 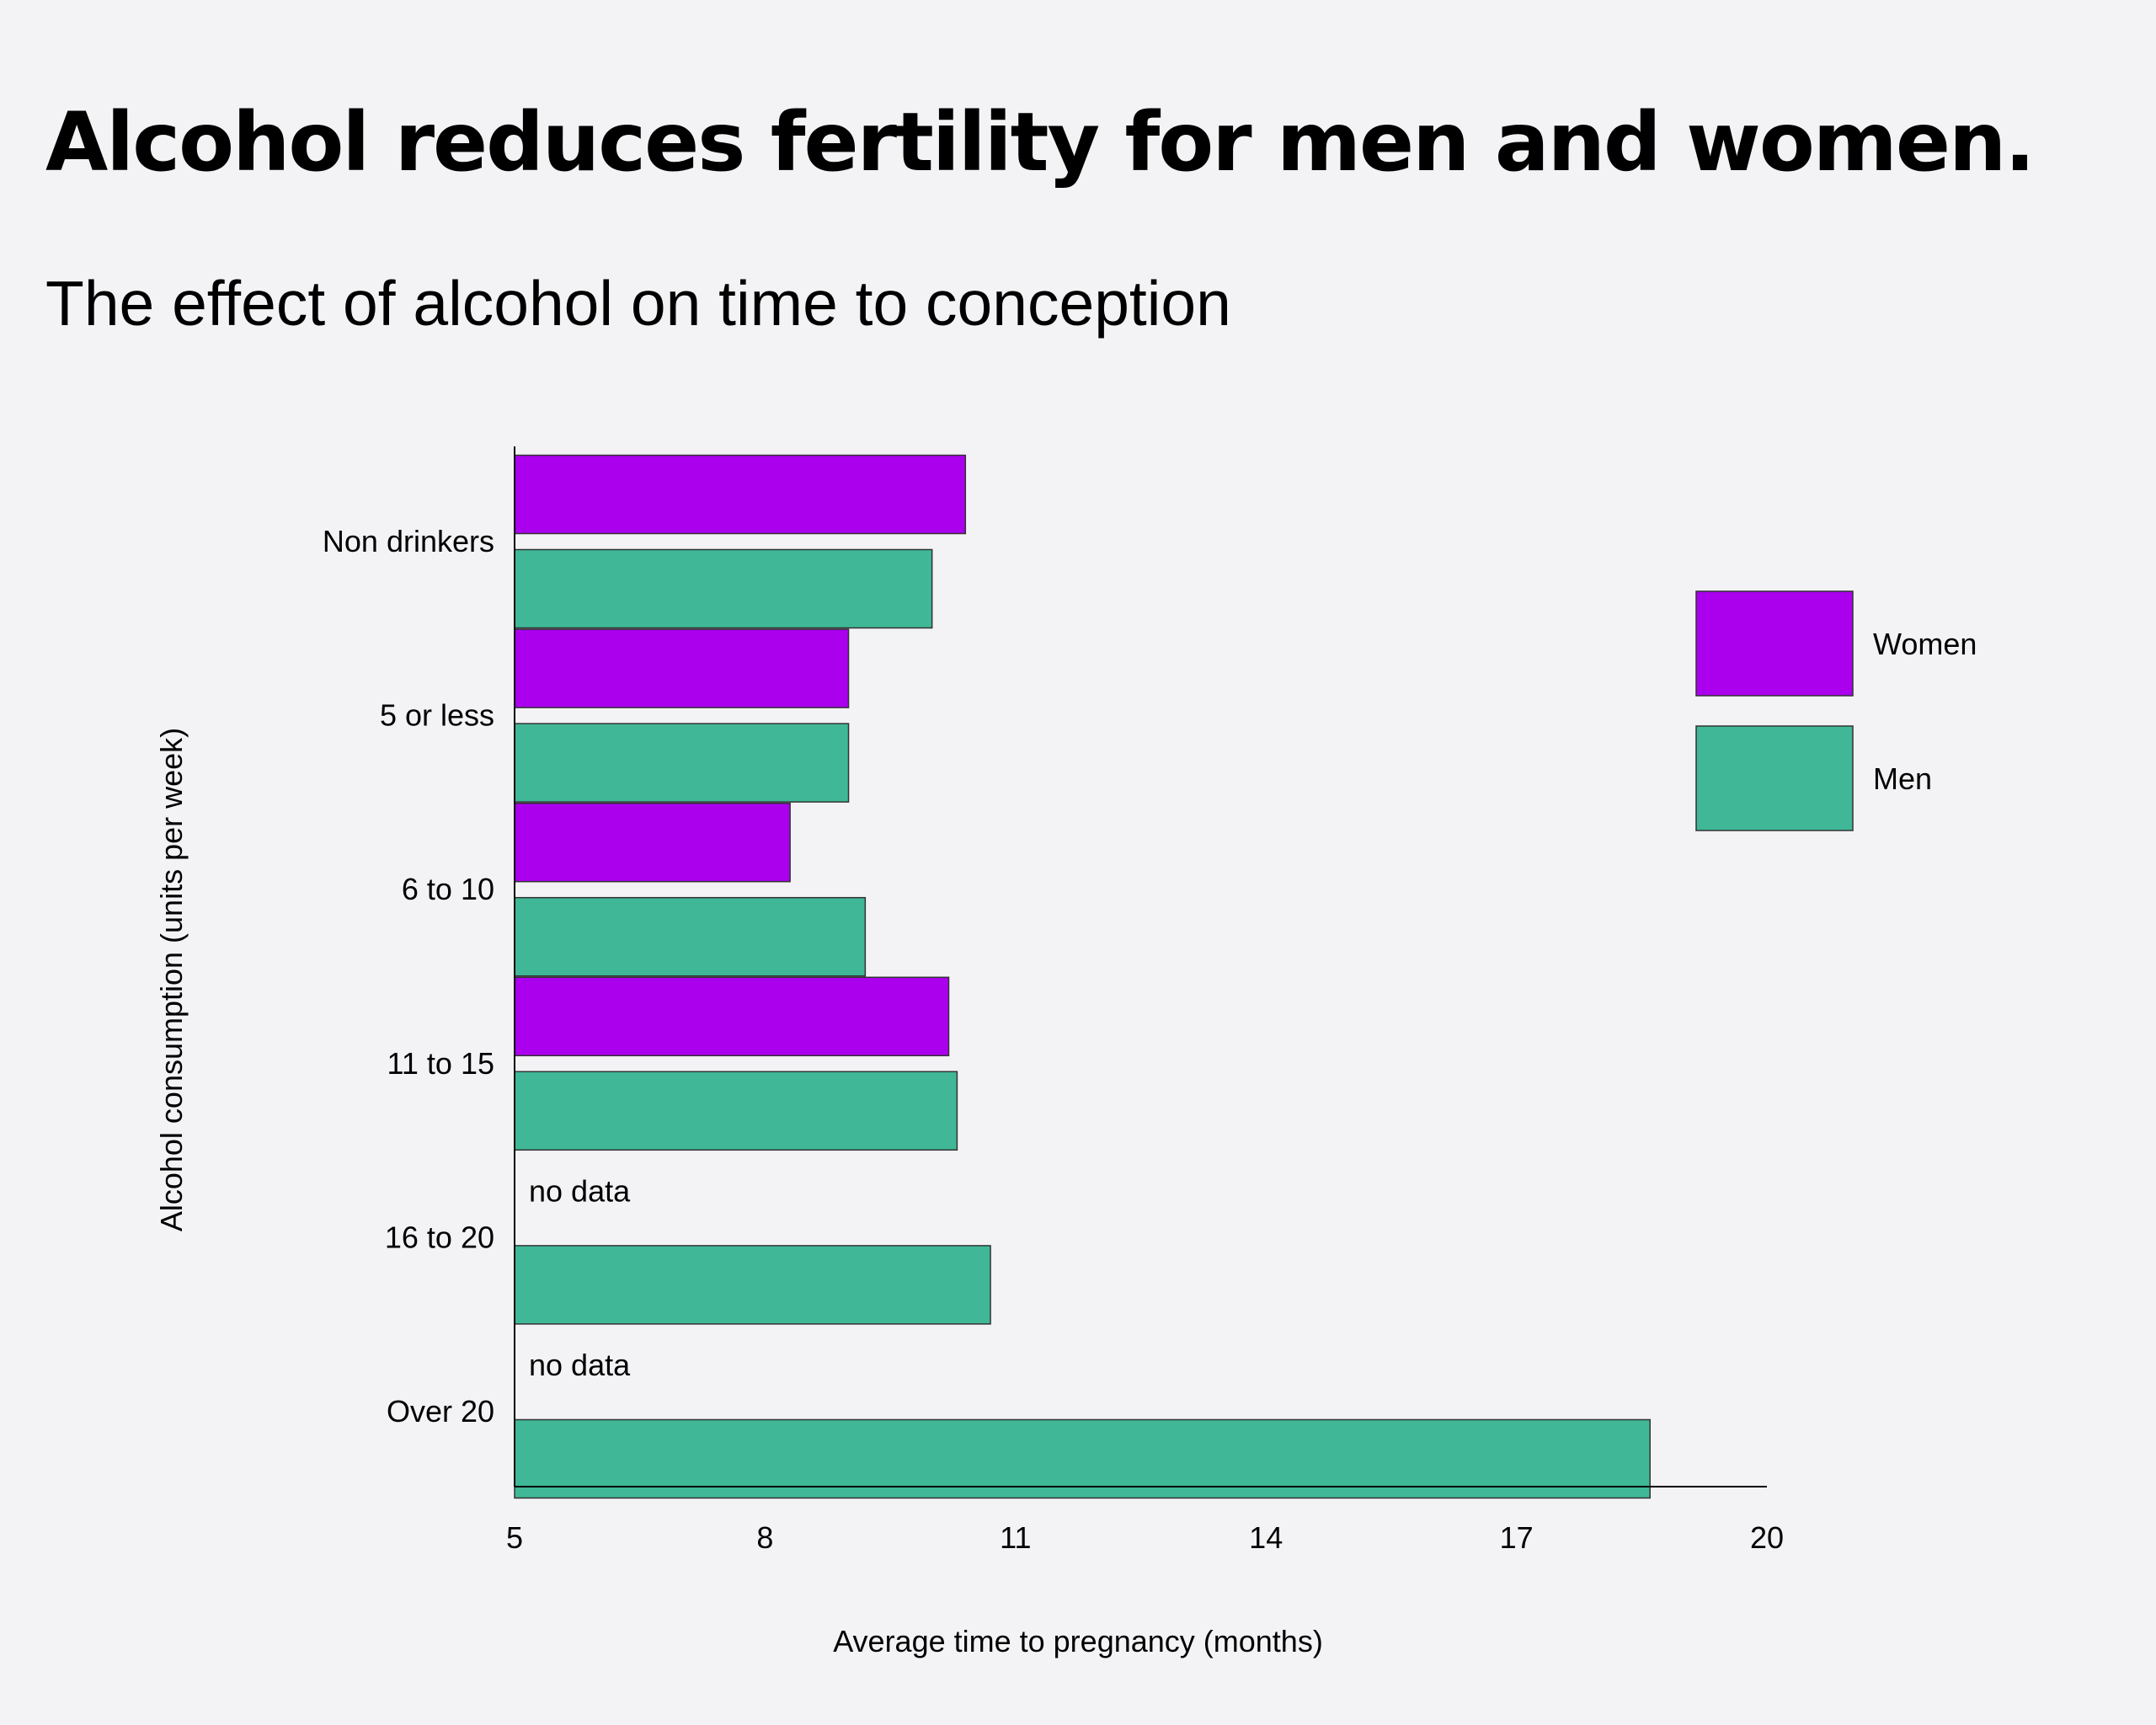 I want to click on x-tick-label: 14, so click(x=1266, y=1537).